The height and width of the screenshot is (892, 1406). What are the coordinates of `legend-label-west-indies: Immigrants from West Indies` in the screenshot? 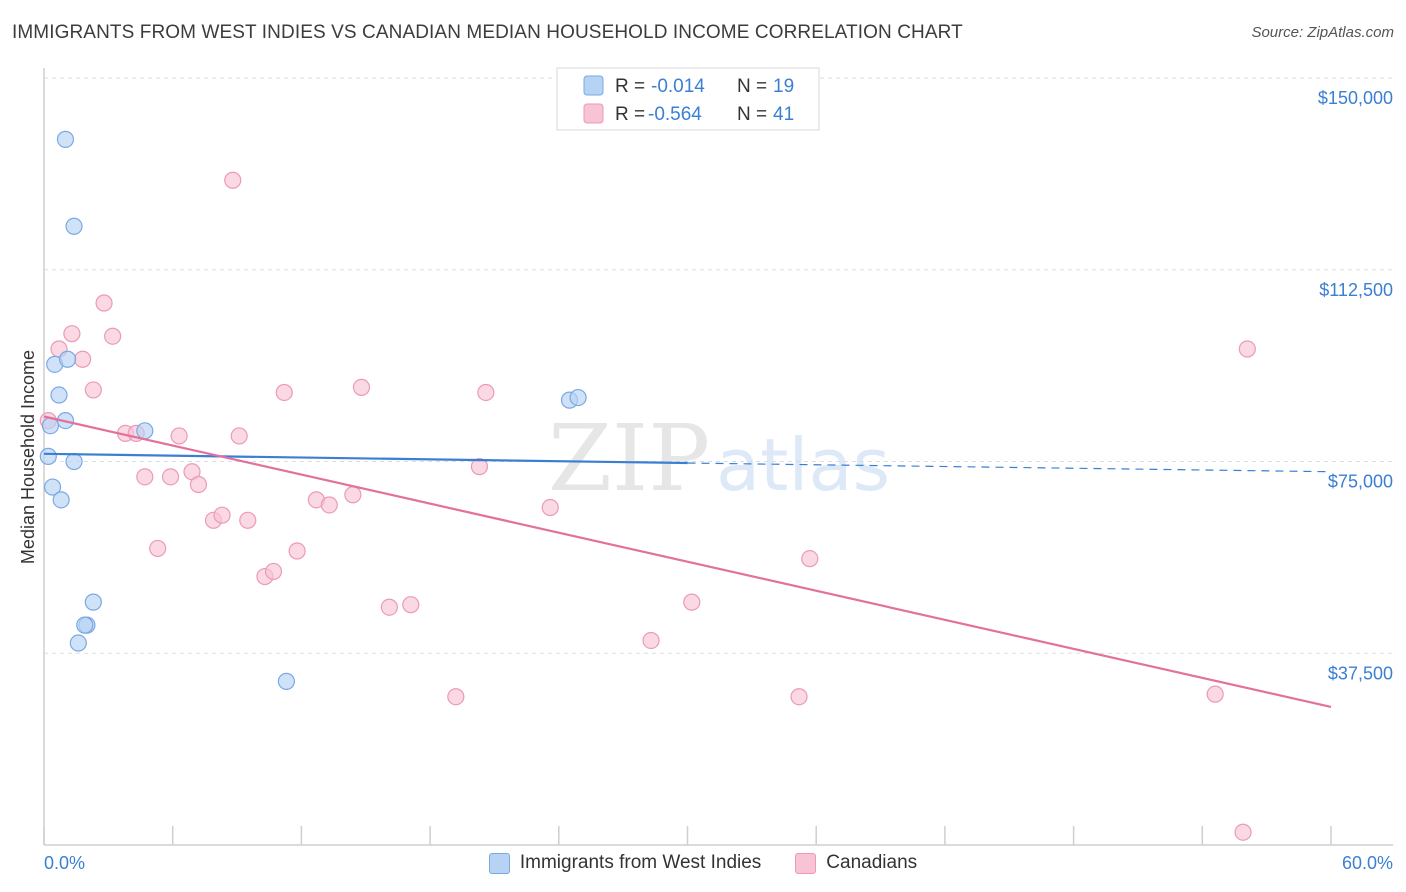 It's located at (640, 862).